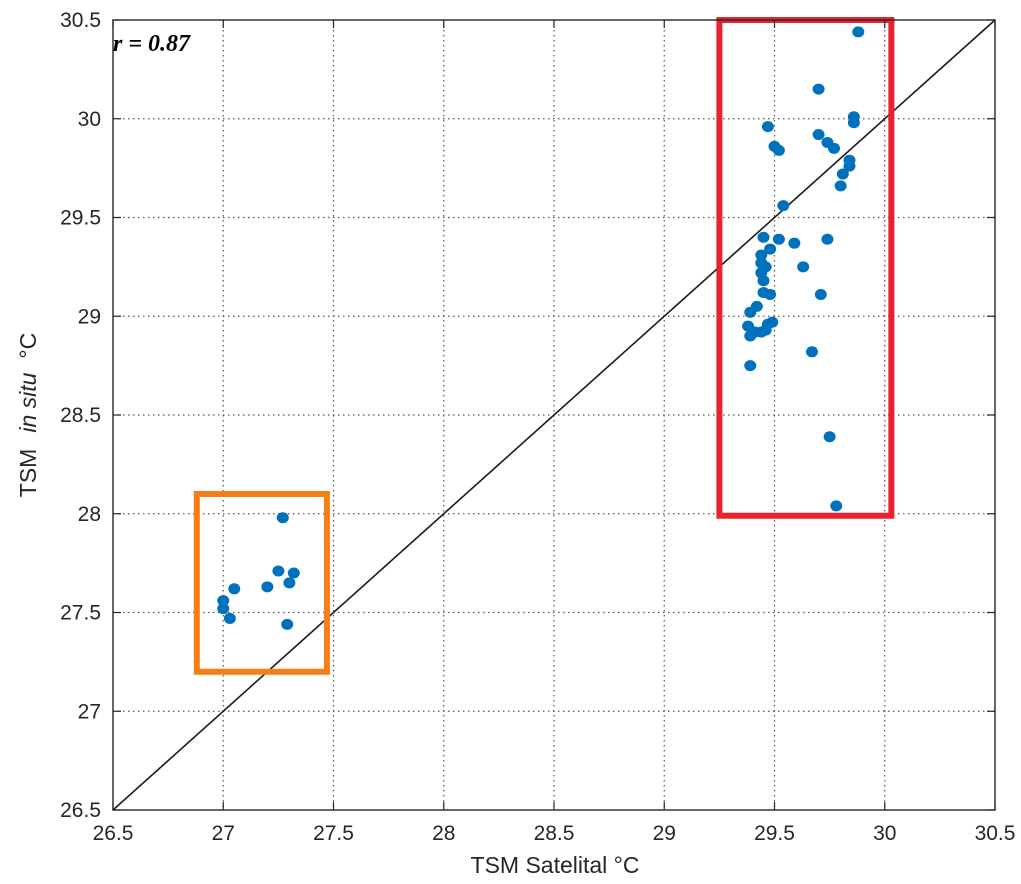  I want to click on y-tick-label: 28, so click(89, 514).